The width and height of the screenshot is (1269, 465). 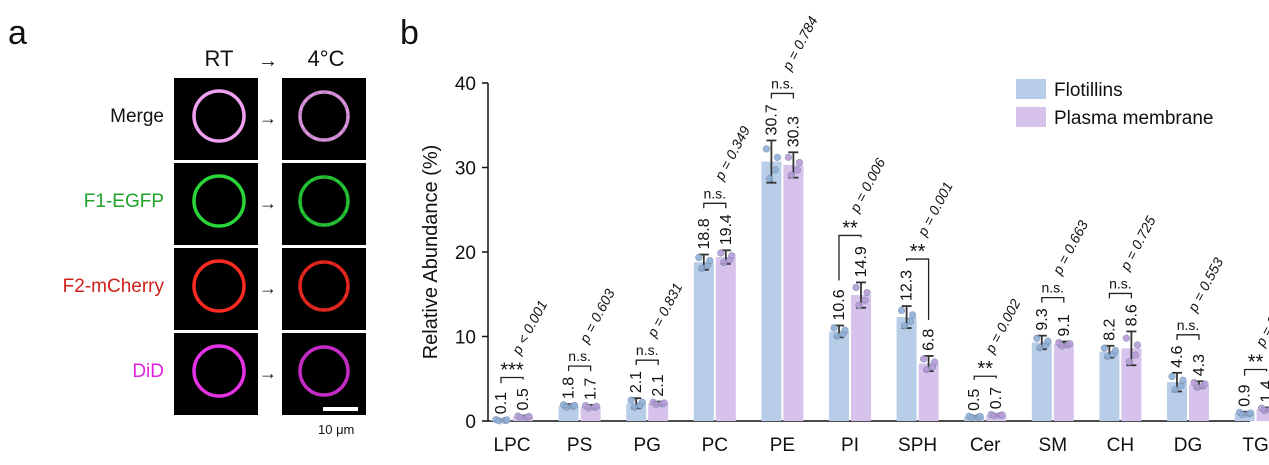 What do you see at coordinates (1053, 445) in the screenshot?
I see `category-label-sm: SM` at bounding box center [1053, 445].